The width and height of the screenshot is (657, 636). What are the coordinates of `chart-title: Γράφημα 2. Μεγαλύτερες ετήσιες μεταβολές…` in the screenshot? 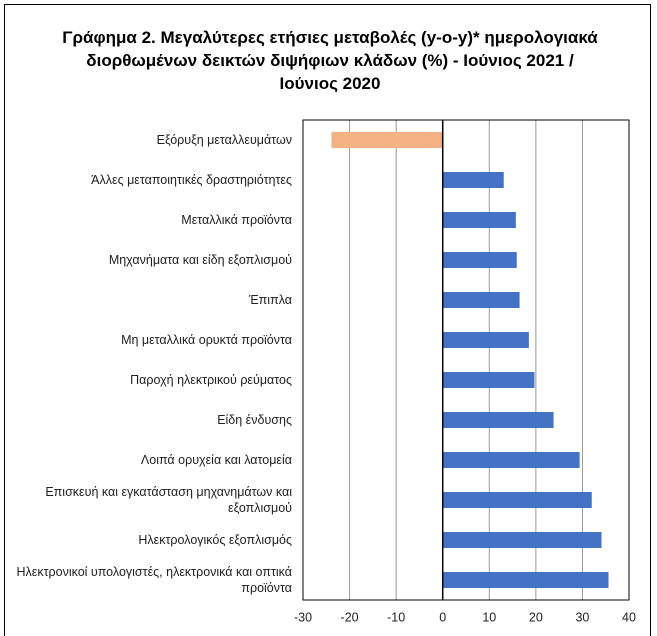 It's located at (330, 60).